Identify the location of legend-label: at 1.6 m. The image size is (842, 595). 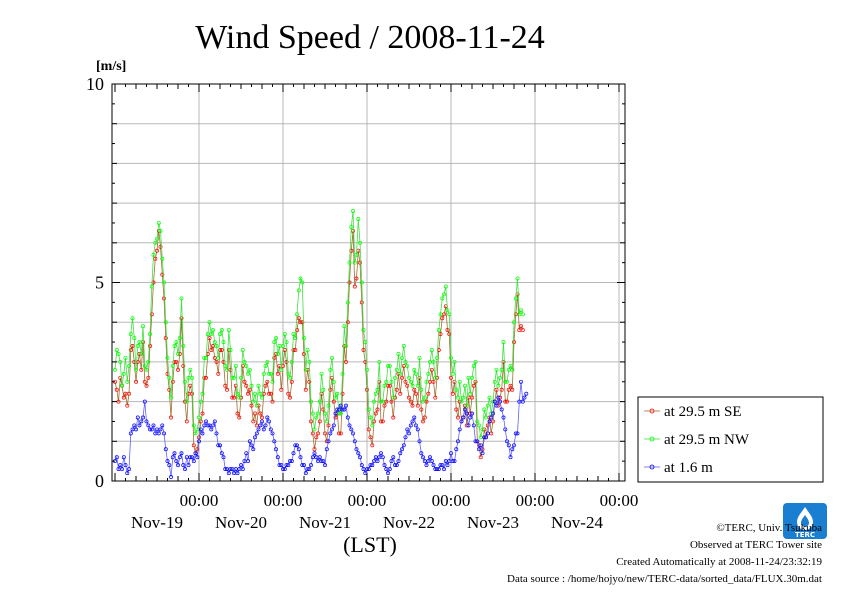
(688, 468).